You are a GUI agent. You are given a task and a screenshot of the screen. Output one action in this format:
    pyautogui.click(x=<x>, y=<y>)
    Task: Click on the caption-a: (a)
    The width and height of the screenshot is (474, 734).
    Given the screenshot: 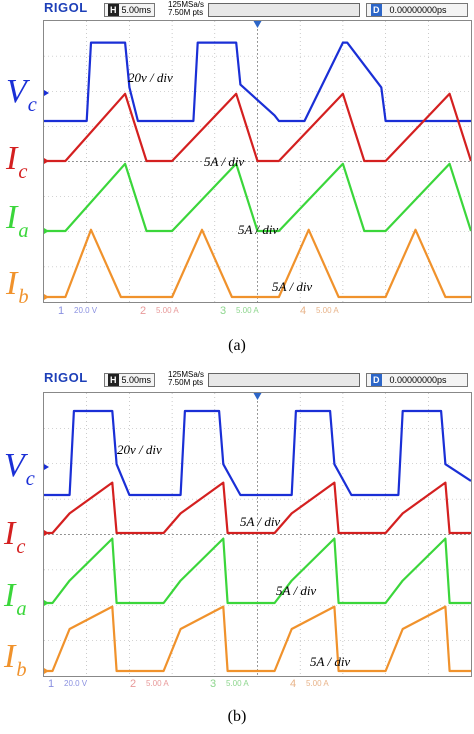 What is the action you would take?
    pyautogui.click(x=237, y=345)
    